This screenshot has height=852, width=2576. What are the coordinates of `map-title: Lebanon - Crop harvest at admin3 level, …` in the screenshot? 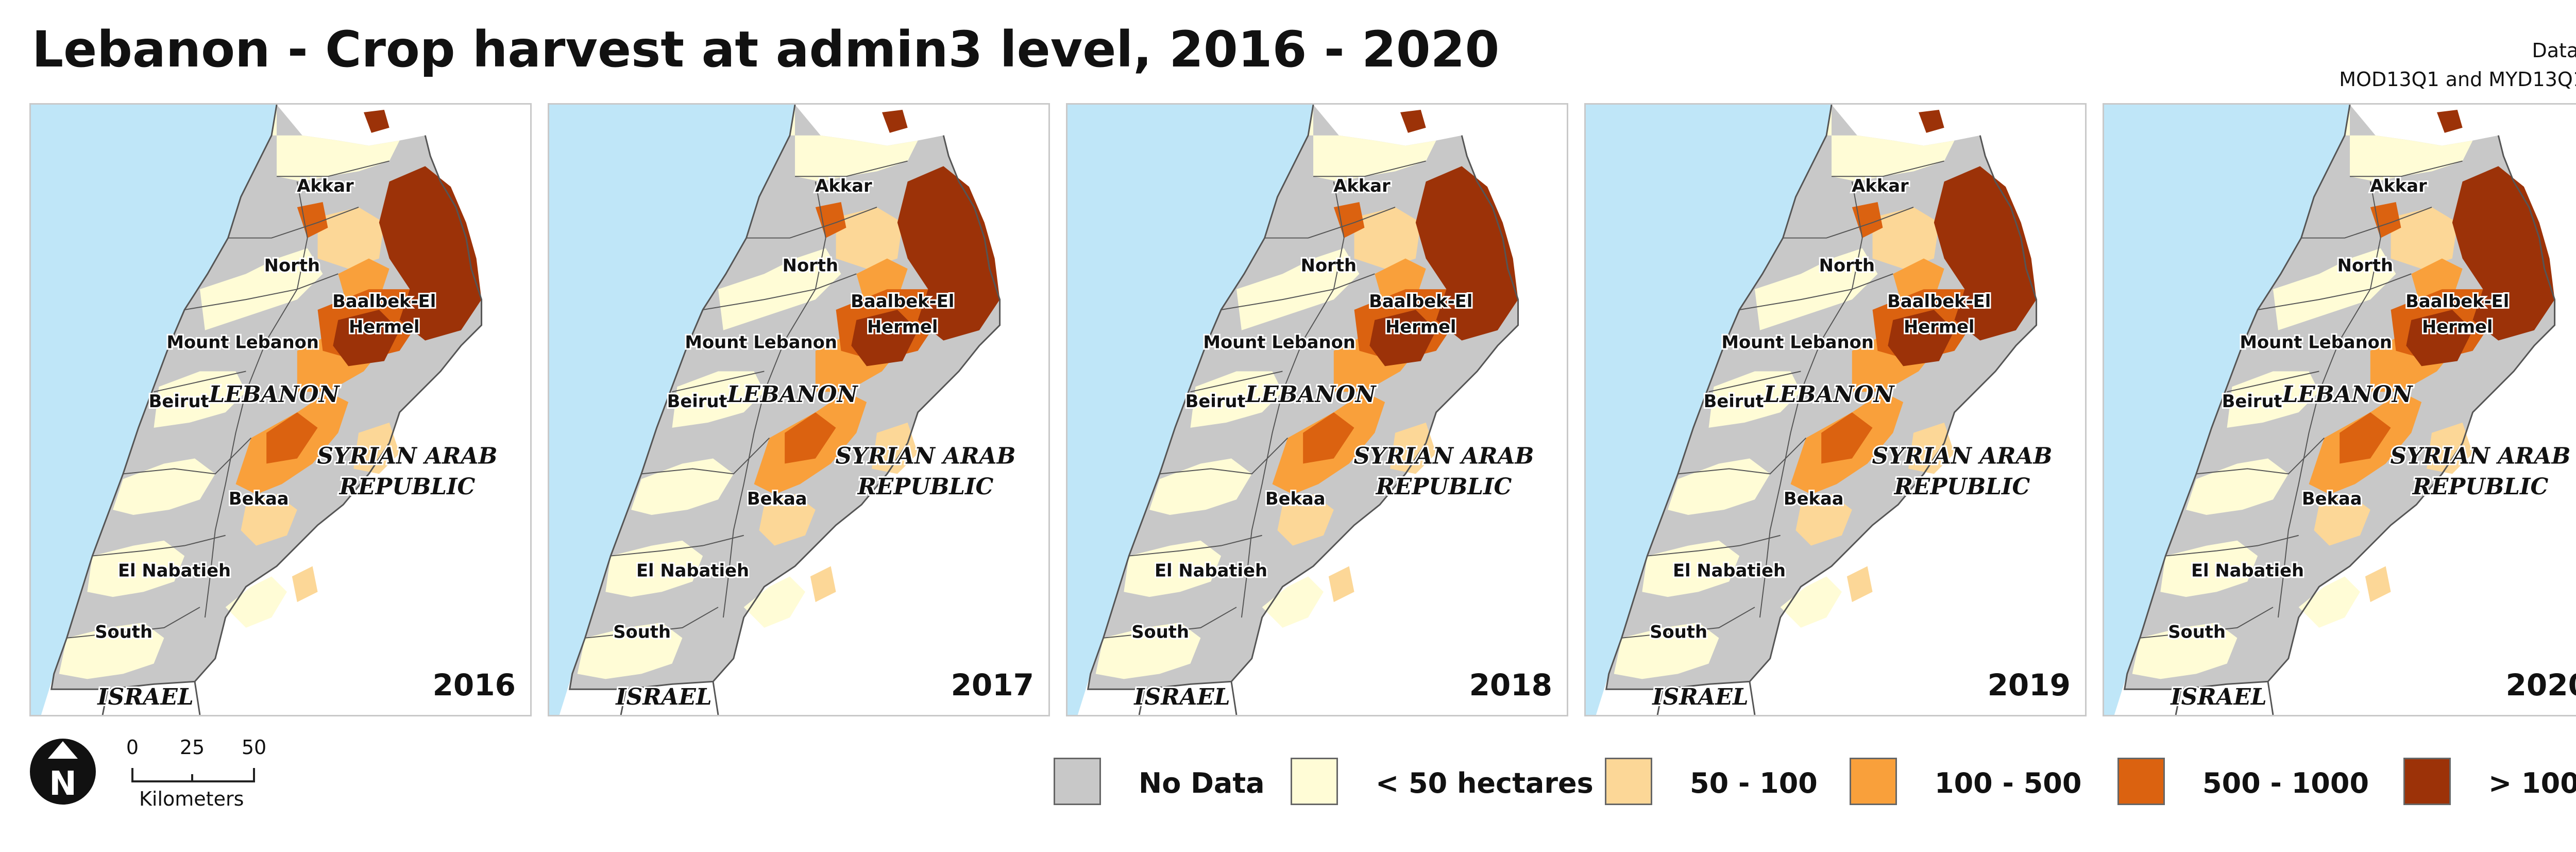 It's located at (766, 50).